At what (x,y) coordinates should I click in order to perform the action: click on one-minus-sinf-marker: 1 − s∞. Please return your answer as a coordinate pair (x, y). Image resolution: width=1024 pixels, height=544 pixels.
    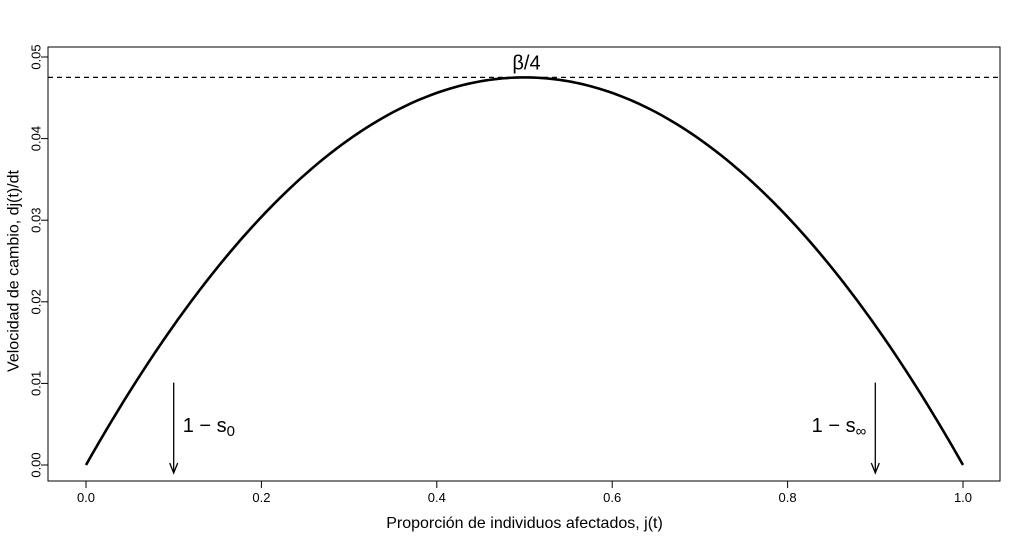
    Looking at the image, I should click on (846, 428).